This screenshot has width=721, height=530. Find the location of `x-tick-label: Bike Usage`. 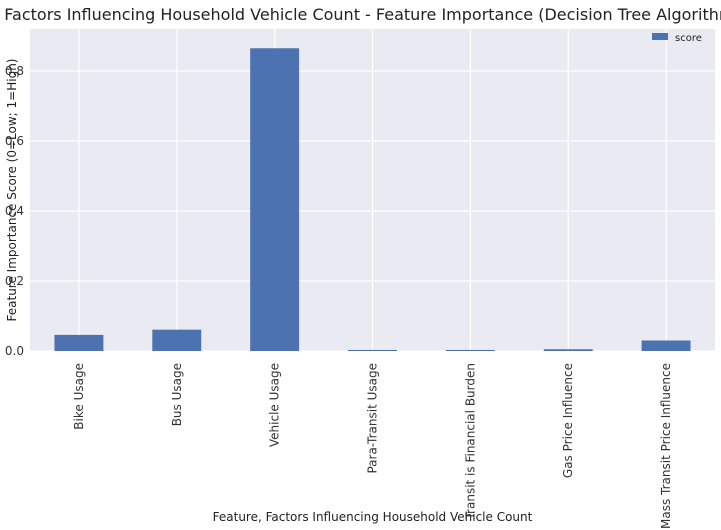

x-tick-label: Bike Usage is located at coordinates (79, 396).